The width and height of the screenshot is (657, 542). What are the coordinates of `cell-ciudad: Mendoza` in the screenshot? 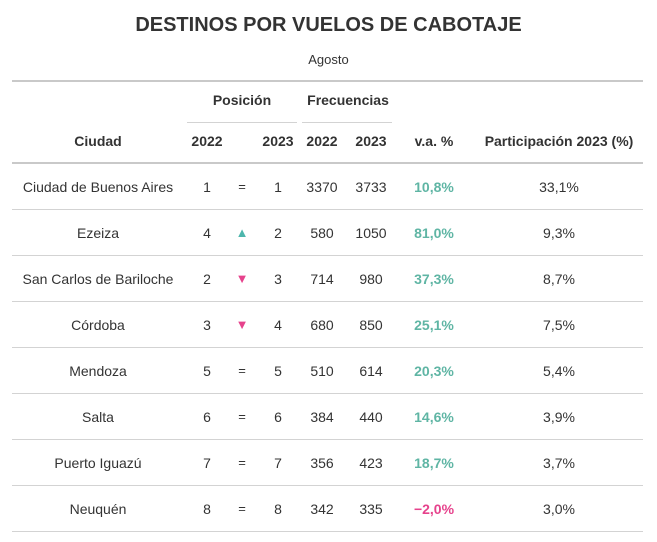 It's located at (98, 371).